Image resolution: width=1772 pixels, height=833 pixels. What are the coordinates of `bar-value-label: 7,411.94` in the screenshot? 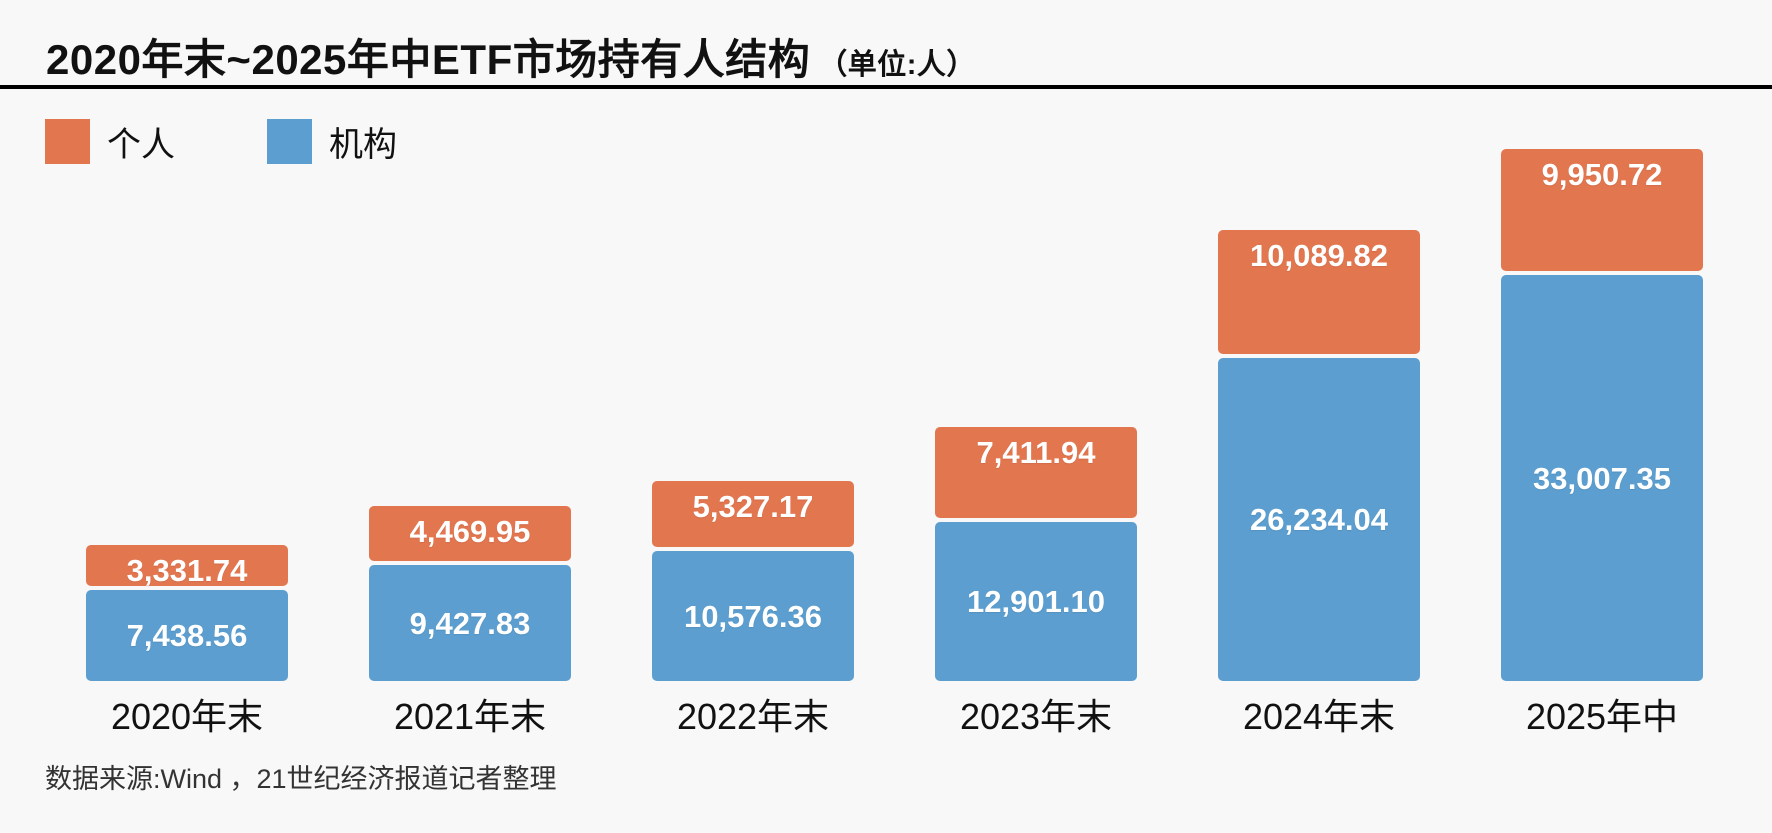 It's located at (1036, 452).